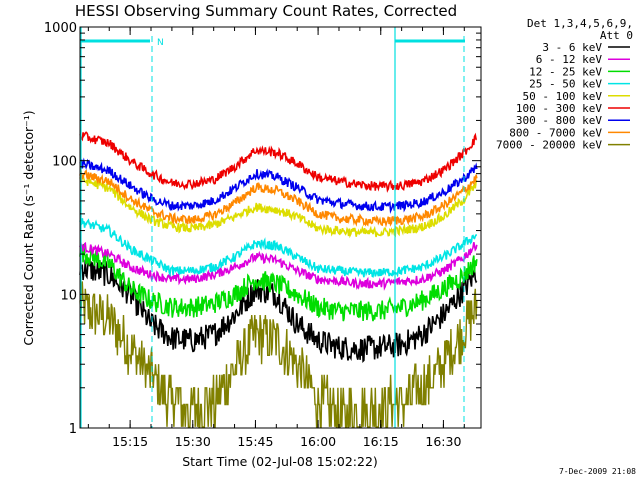  I want to click on footer-timestamp: 7-Dec-2009 21:08, so click(597, 471).